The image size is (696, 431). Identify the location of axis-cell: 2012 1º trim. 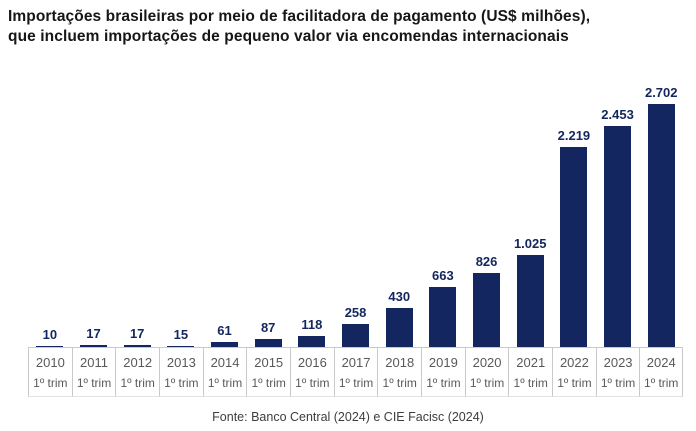
(137, 372).